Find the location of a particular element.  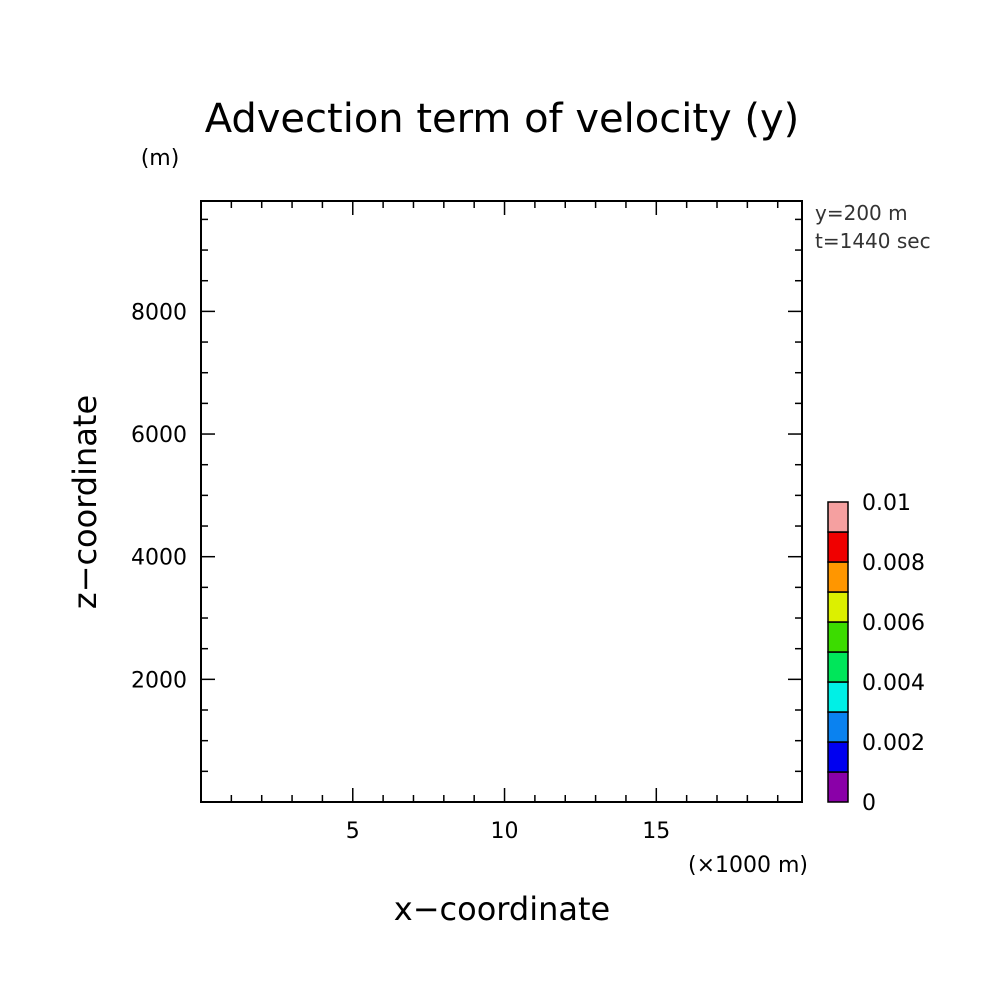

colorbar-label: 0.006 is located at coordinates (893, 623).